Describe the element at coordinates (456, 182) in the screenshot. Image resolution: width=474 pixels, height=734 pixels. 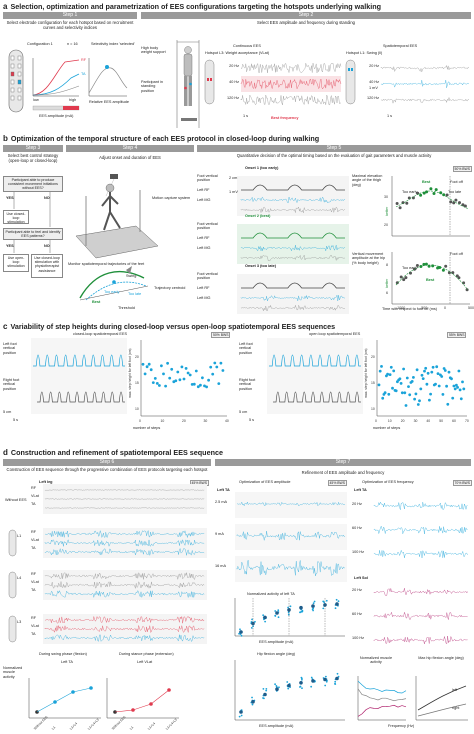
I see `foot-off-top: Foot off` at that location.